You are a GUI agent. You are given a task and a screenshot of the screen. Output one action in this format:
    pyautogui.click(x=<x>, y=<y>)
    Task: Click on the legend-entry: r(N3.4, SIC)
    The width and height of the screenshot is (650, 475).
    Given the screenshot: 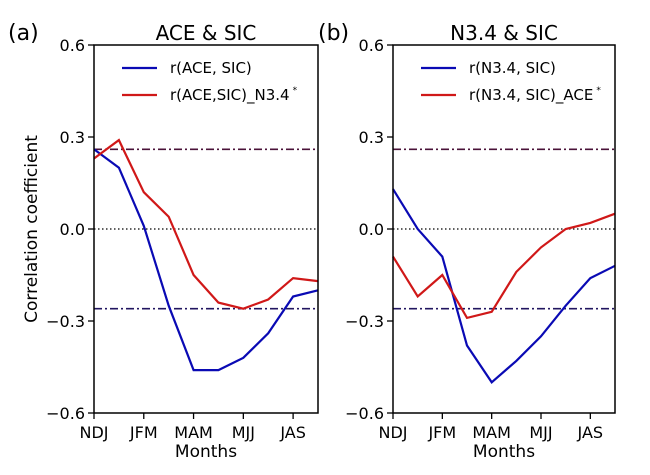 What is the action you would take?
    pyautogui.click(x=512, y=68)
    